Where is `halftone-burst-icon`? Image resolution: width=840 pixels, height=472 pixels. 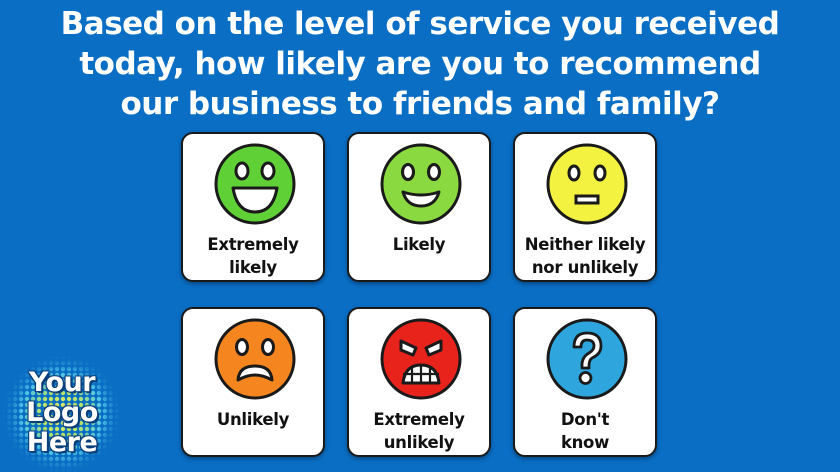
halftone-burst-icon is located at coordinates (62, 412).